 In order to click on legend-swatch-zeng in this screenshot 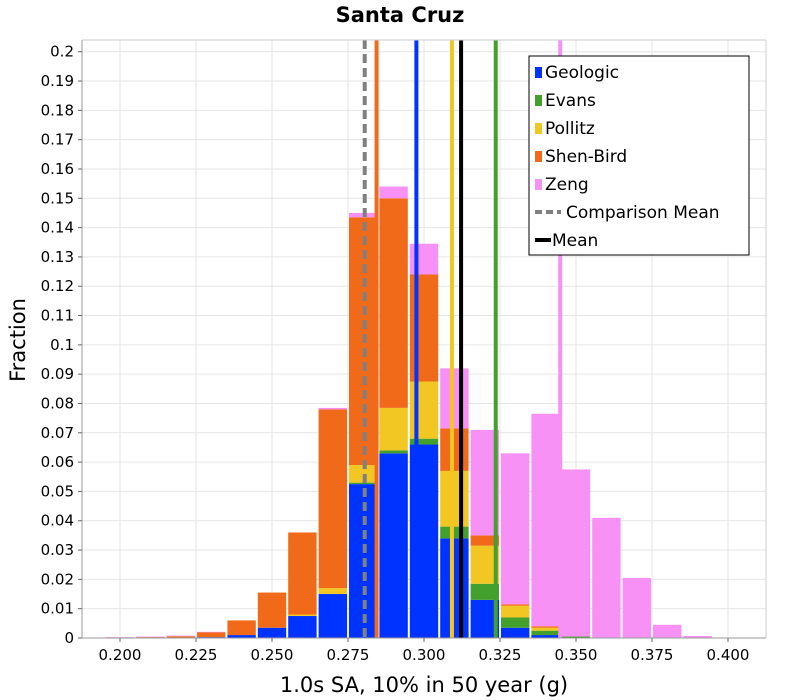, I will do `click(538, 184)`.